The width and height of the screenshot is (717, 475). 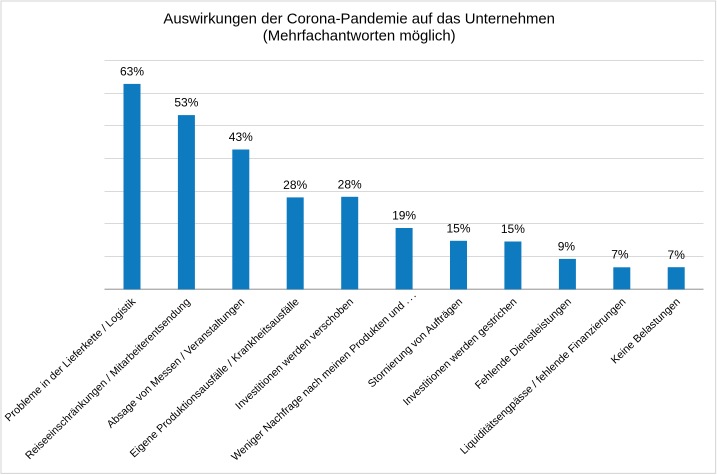 I want to click on svg-text: 19%, so click(x=404, y=216).